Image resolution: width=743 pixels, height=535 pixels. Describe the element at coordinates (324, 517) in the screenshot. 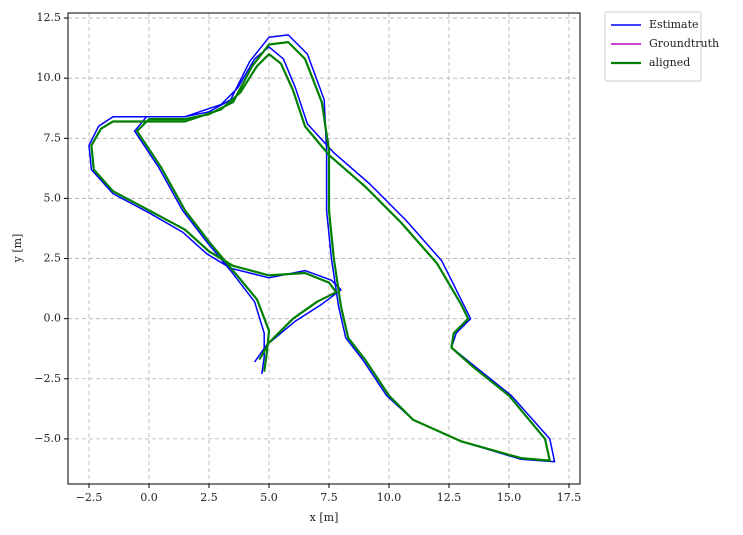

I see `x-axis-label: x [m]` at that location.